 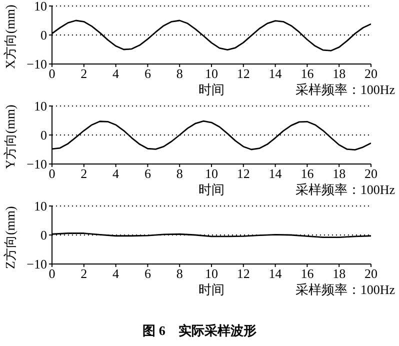 What do you see at coordinates (10, 36) in the screenshot?
I see `y-axis-title: X方向(mm)` at bounding box center [10, 36].